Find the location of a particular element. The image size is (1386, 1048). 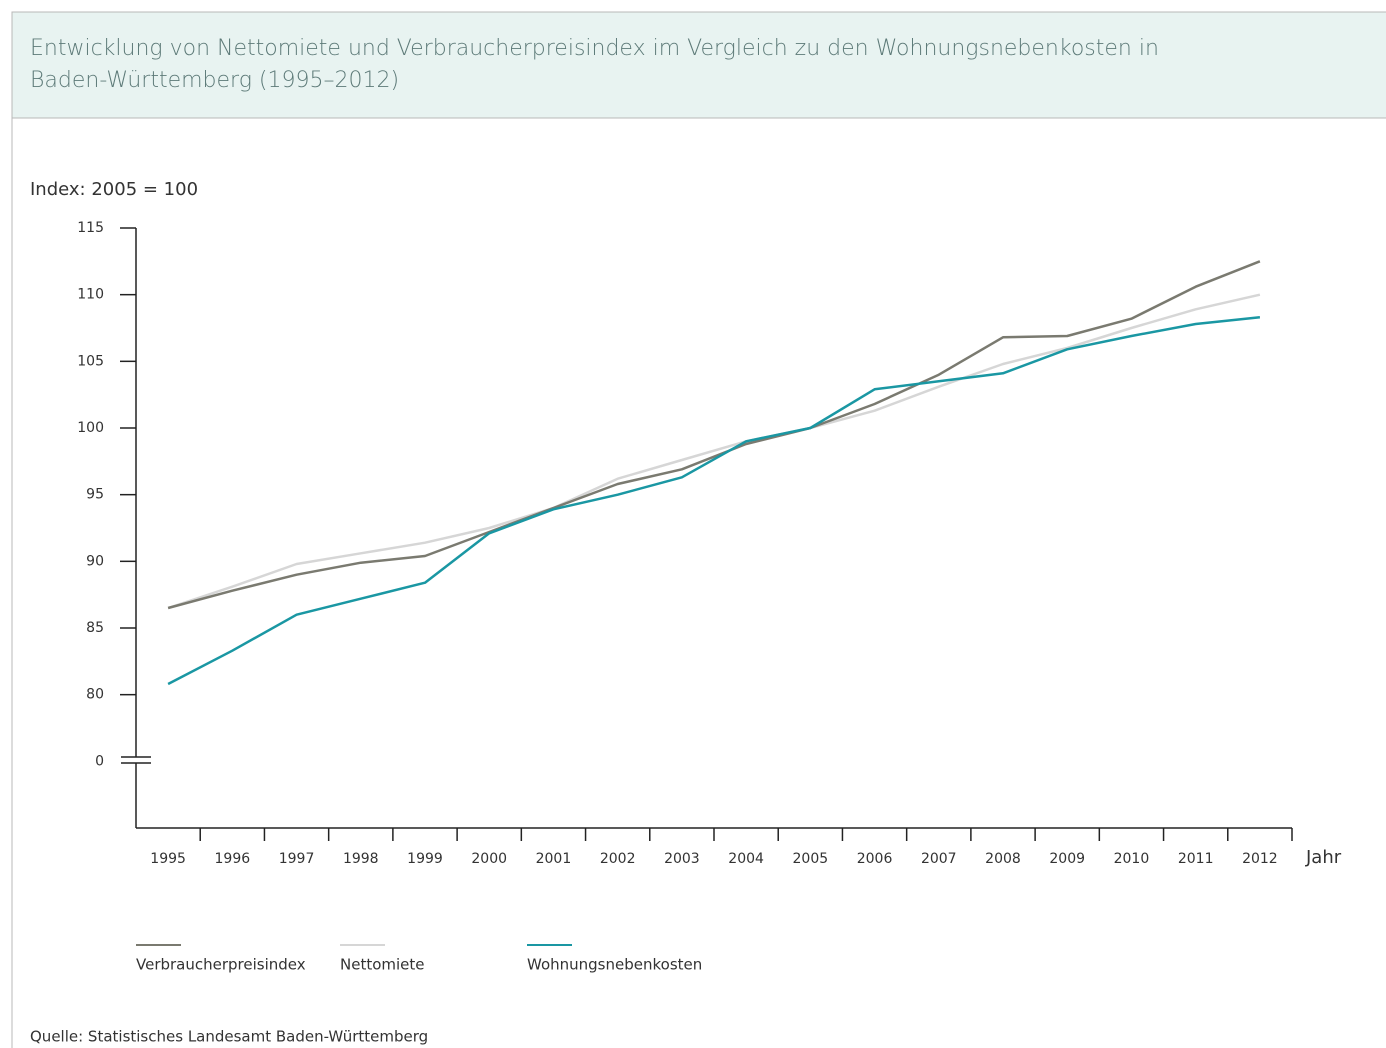

y-tick-label: 85 is located at coordinates (95, 628).